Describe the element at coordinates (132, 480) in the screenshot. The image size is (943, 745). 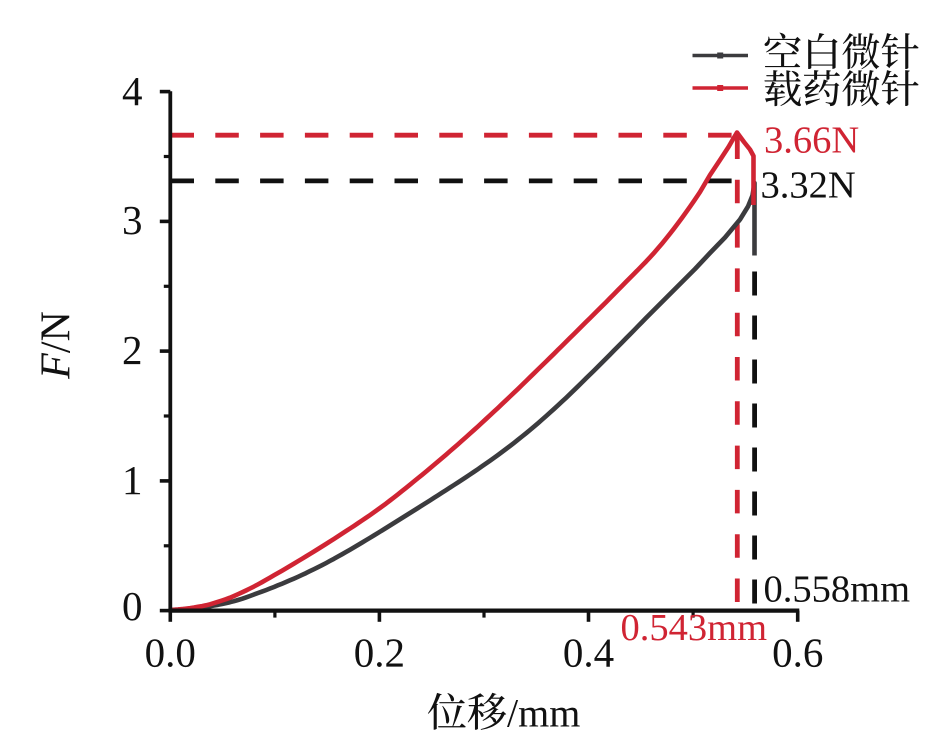
I see `svg-text: 1` at that location.